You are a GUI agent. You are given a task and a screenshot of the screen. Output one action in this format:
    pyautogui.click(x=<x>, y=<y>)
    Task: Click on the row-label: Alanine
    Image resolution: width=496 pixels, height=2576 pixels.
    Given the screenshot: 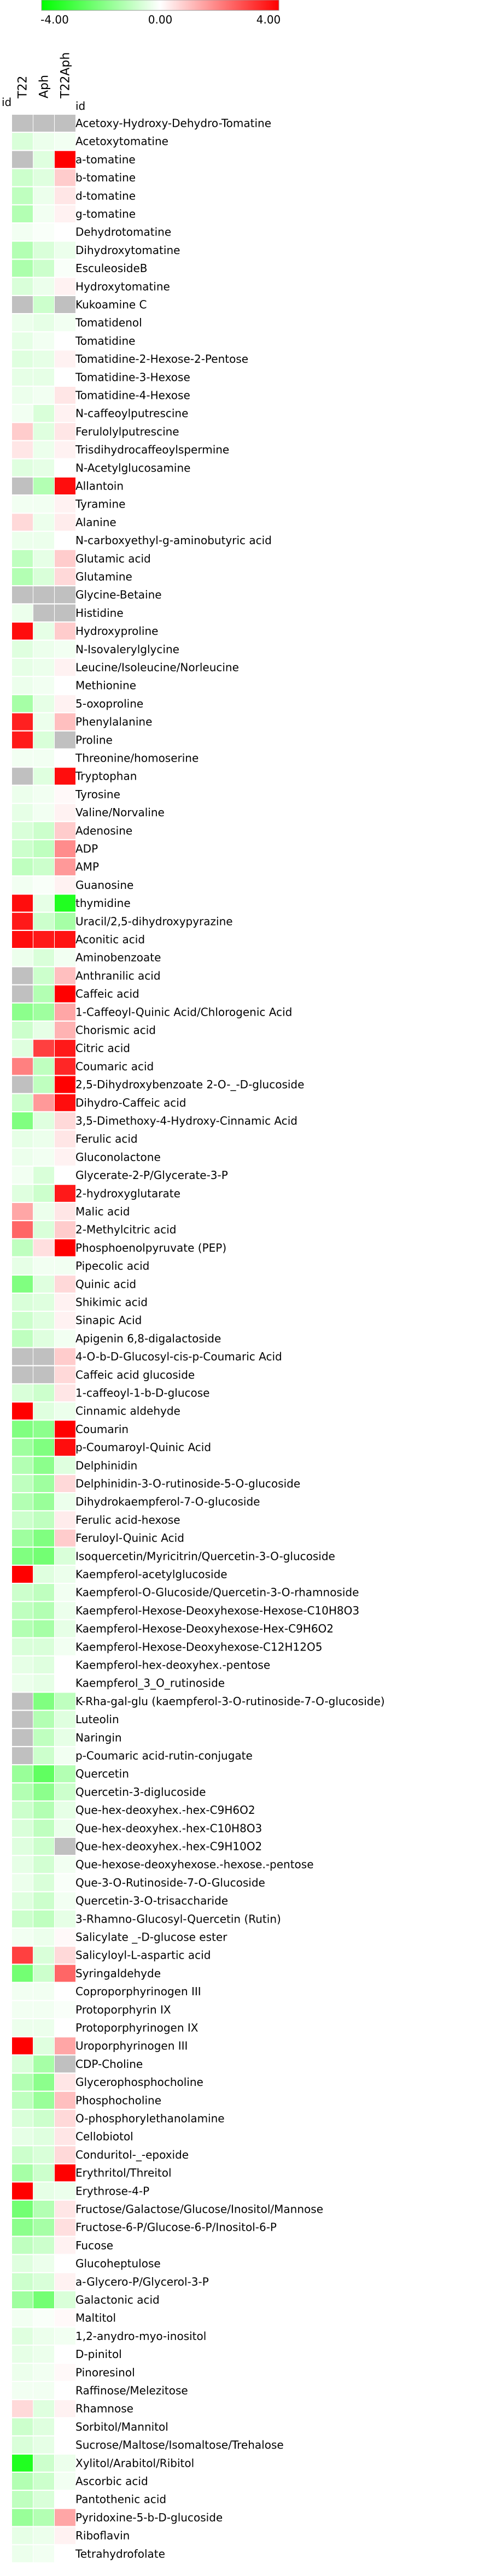 What is the action you would take?
    pyautogui.click(x=95, y=522)
    